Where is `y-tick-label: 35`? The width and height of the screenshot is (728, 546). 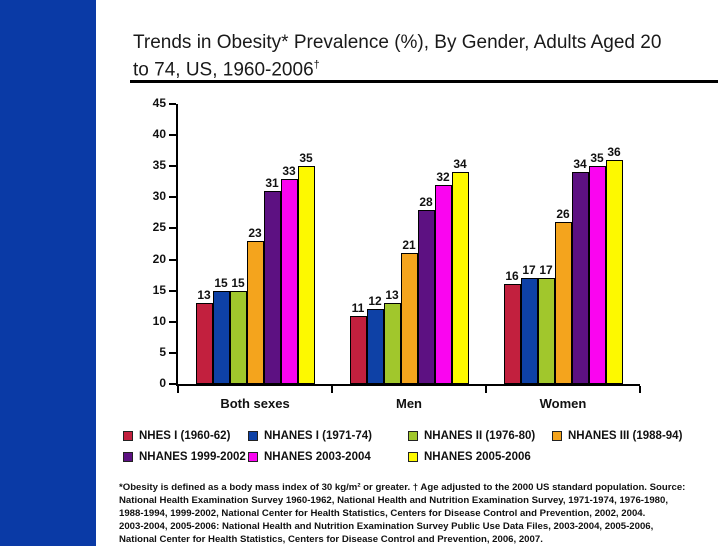
y-tick-label: 35 is located at coordinates (159, 165).